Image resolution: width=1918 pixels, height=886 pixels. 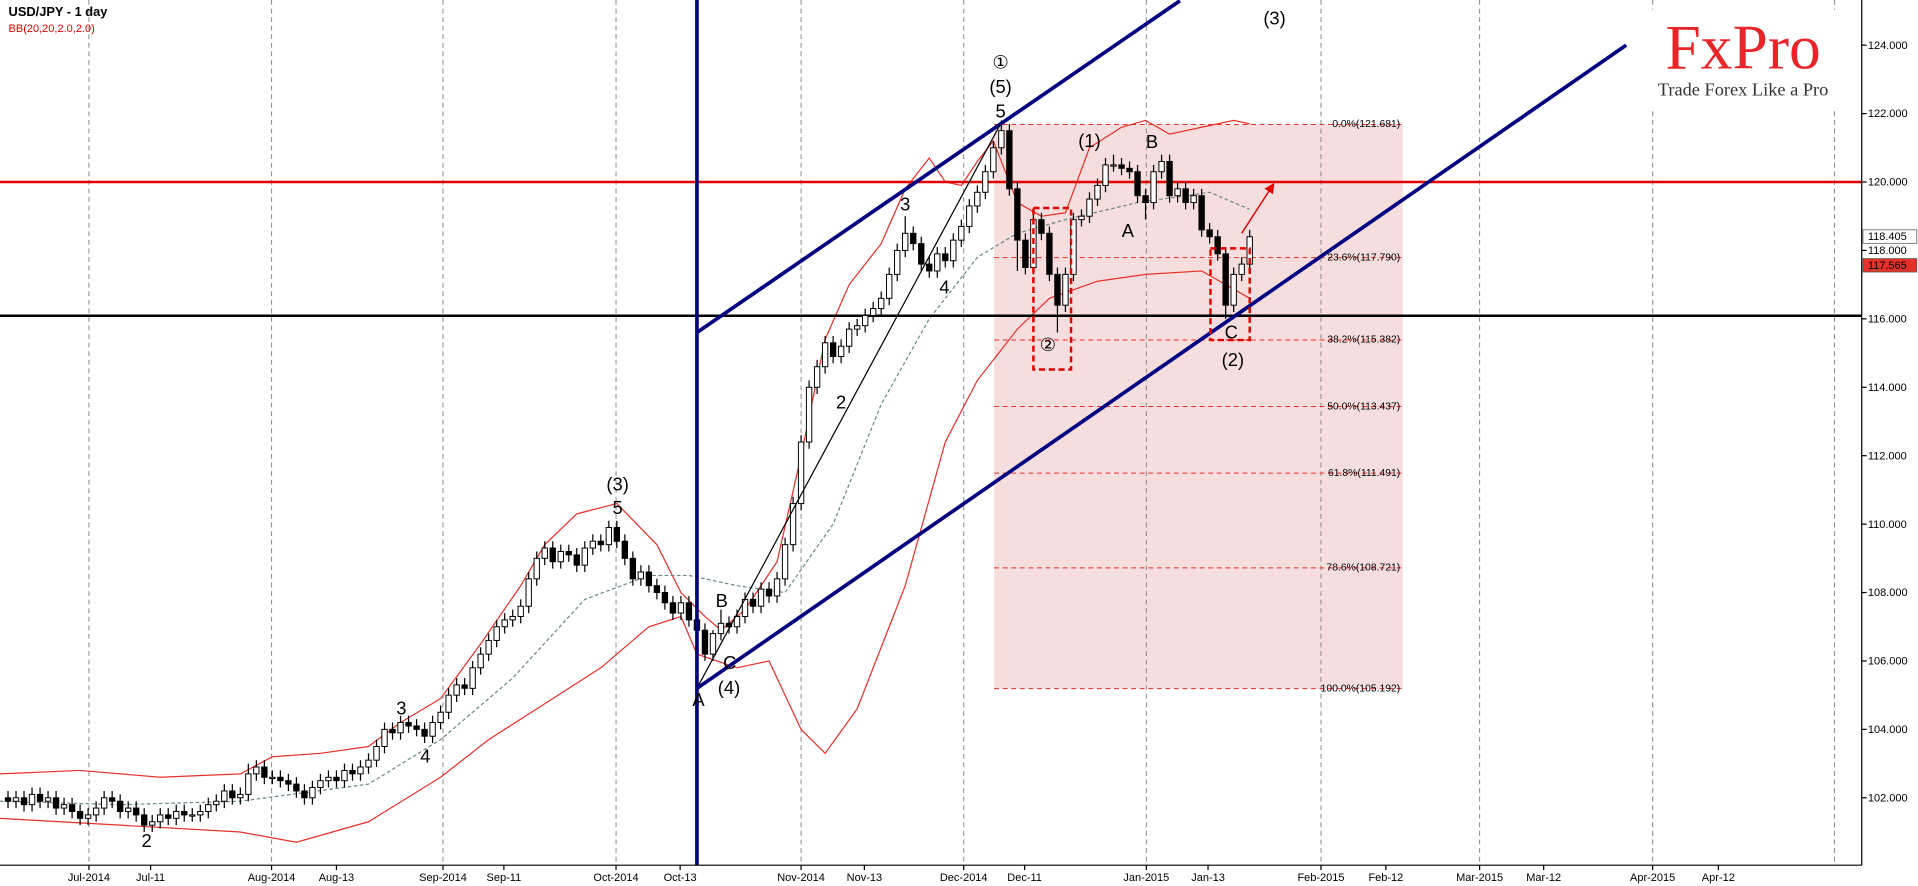 I want to click on fibonacci-label: 38.2%(115.382), so click(x=1363, y=340).